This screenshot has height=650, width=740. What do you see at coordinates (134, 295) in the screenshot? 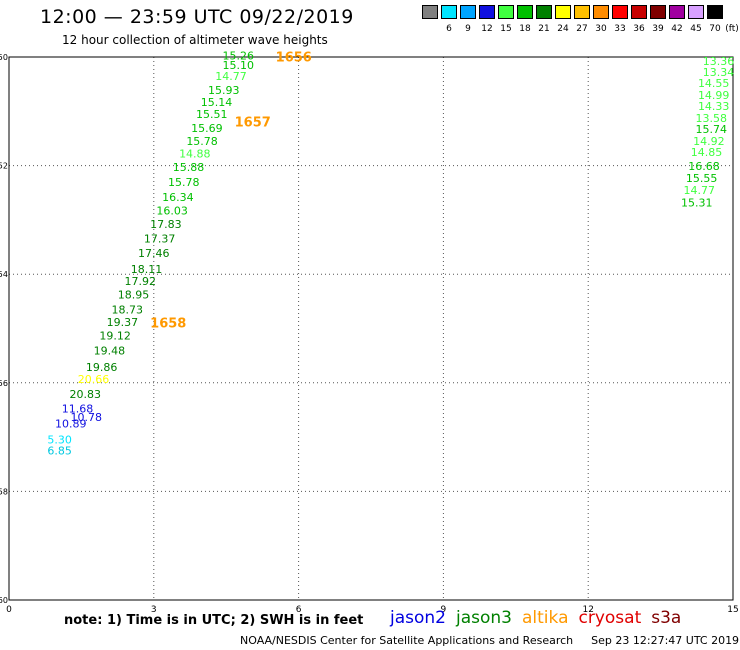
I see `data-label-jason3: 18.95` at bounding box center [134, 295].